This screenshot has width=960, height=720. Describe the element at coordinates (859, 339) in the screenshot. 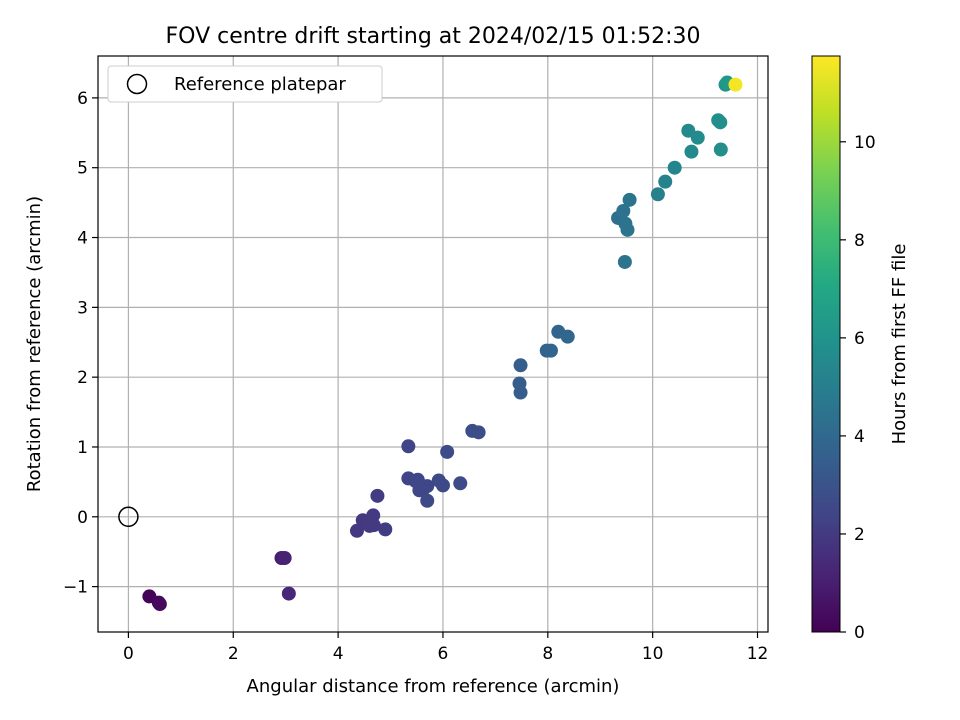

I see `colorbar-tick-label: 6` at that location.